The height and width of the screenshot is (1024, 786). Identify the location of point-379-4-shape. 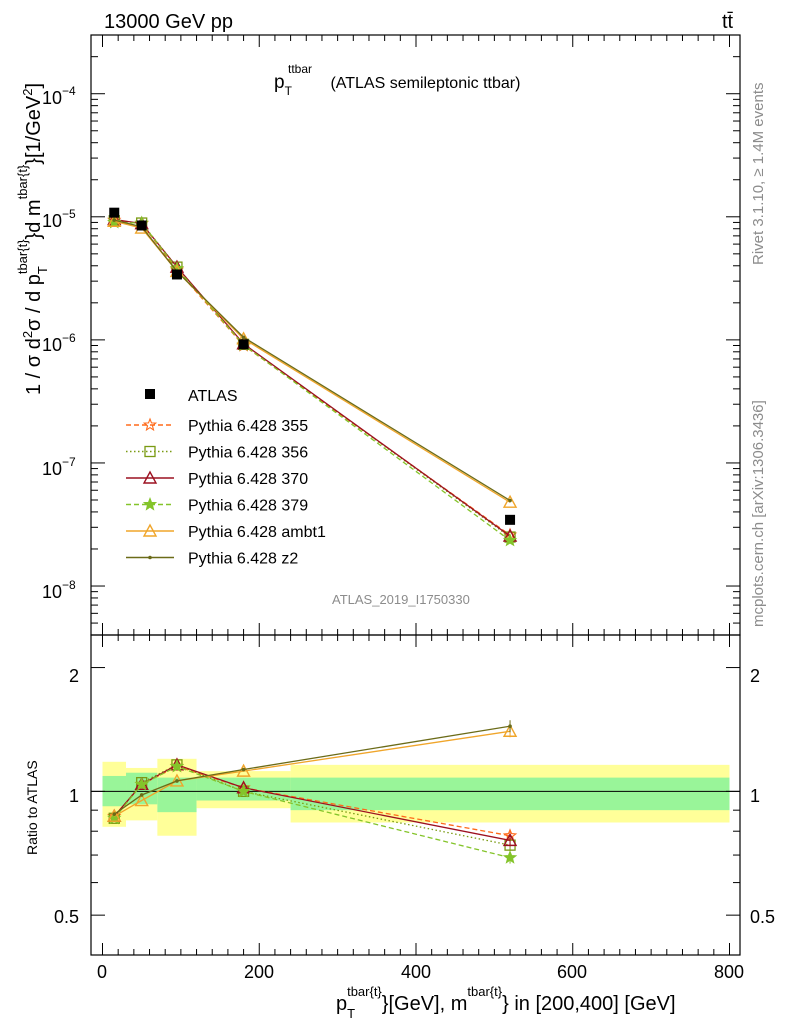
(510, 539).